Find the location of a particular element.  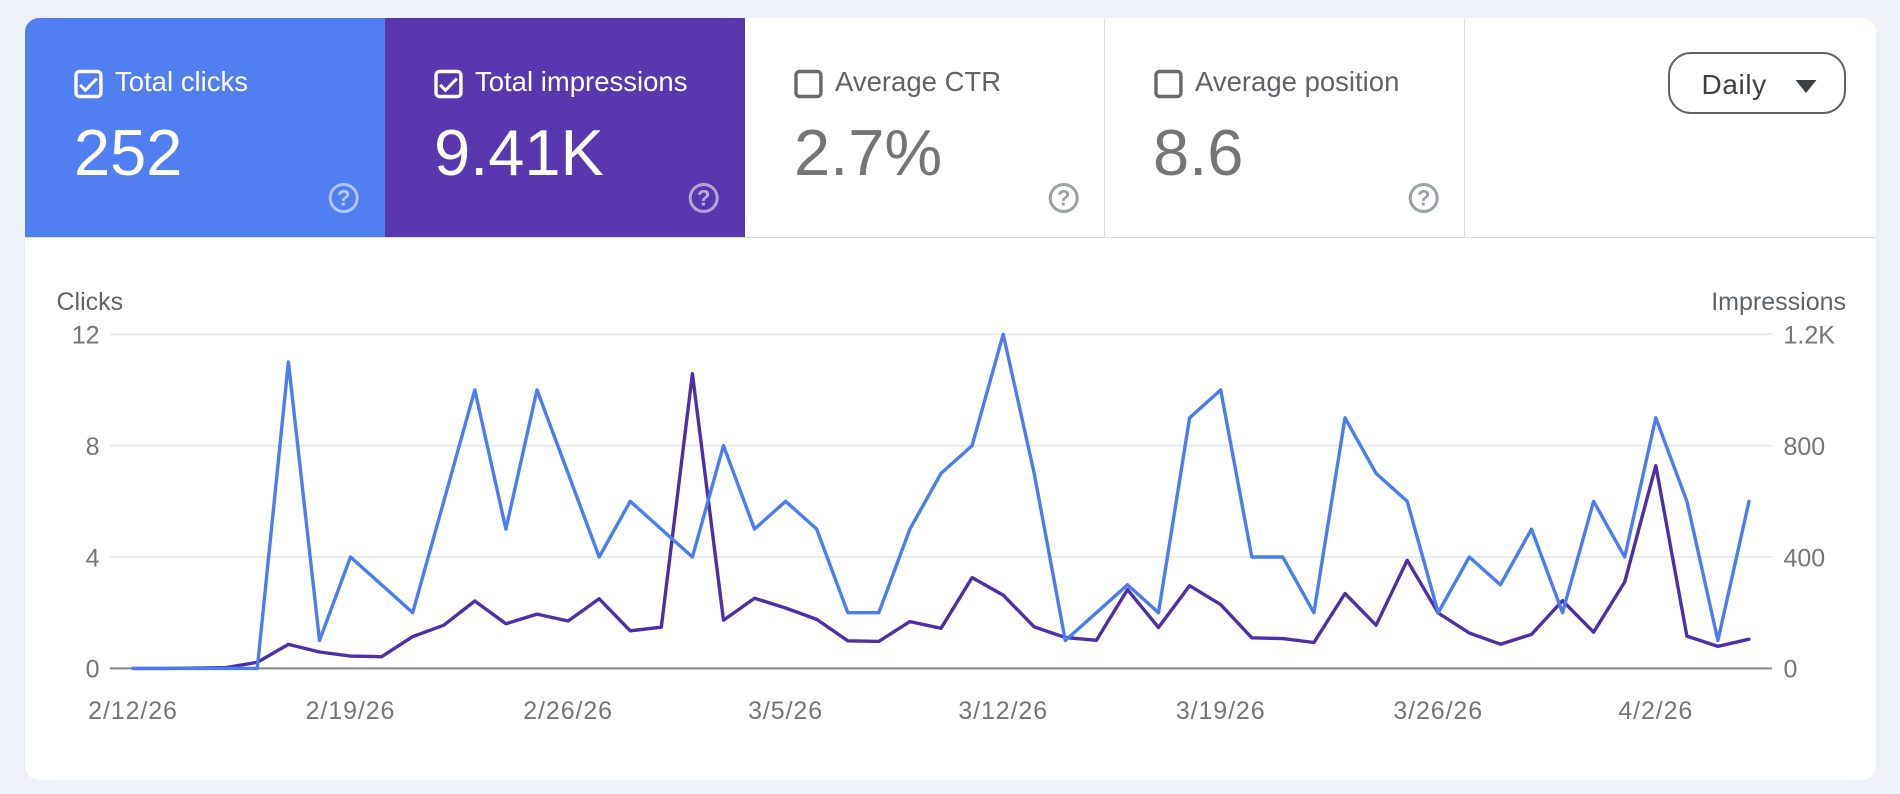

svg-text: 4 is located at coordinates (93, 558).